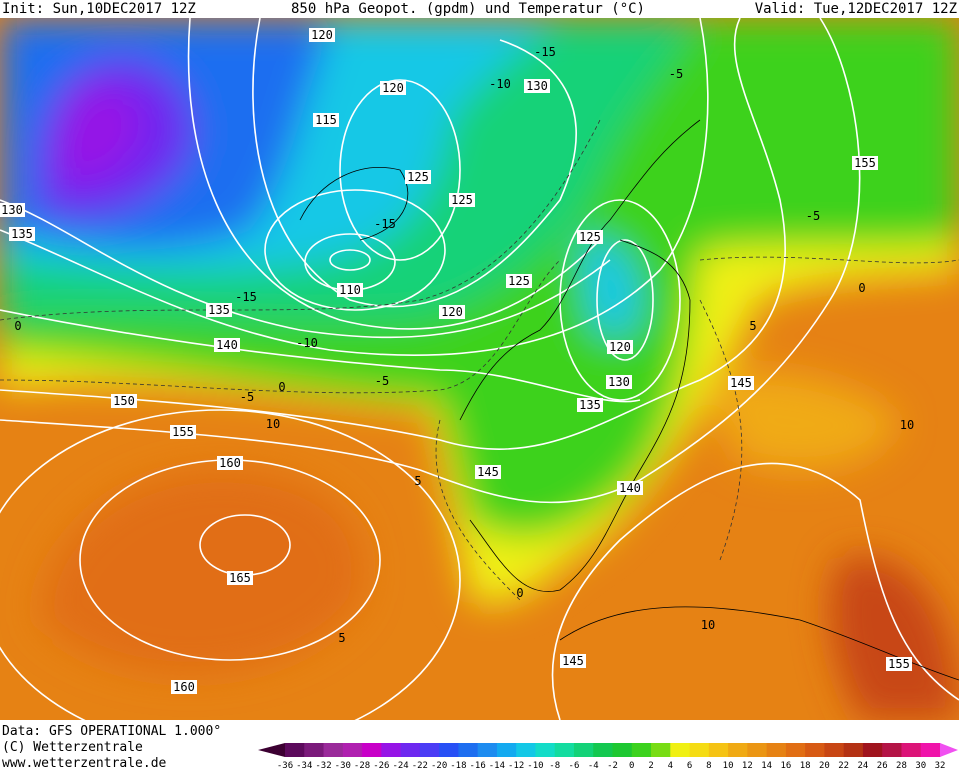 The height and width of the screenshot is (774, 959). What do you see at coordinates (72, 747) in the screenshot?
I see `copyright: (C) Wetterzentrale` at bounding box center [72, 747].